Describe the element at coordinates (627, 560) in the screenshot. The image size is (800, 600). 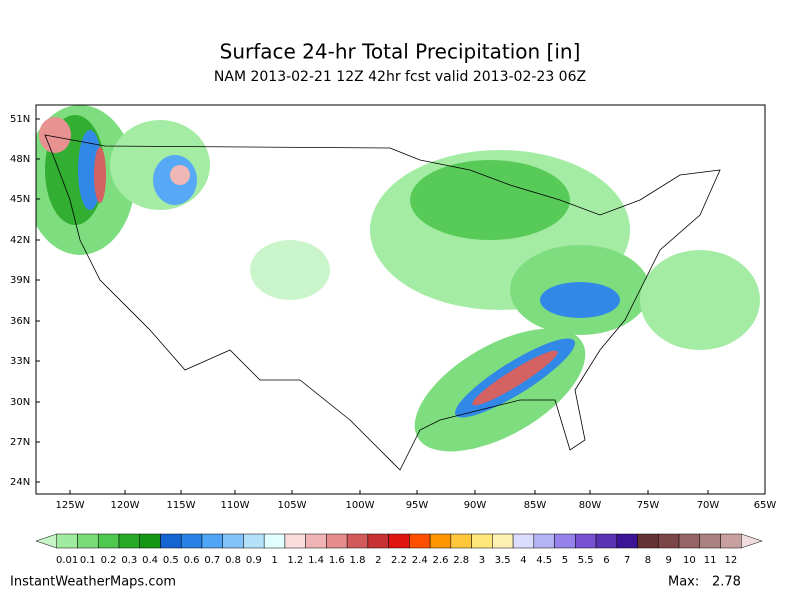
I see `colorbar-label: 7` at that location.